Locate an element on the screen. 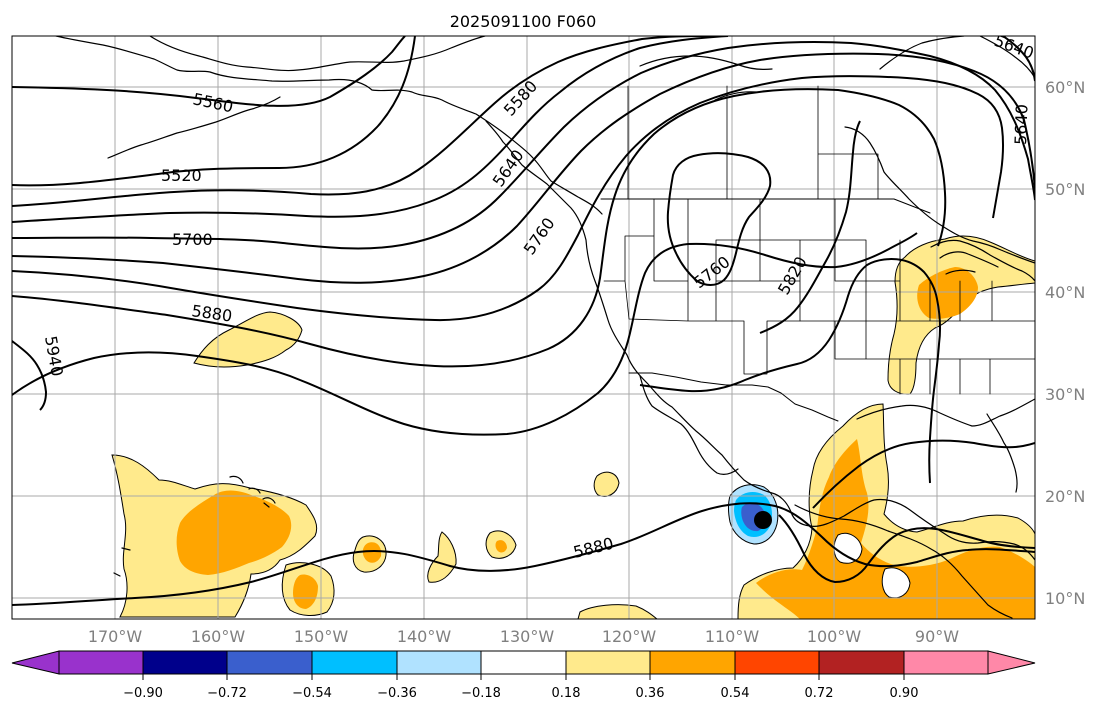 This screenshot has height=716, width=1105. longitude-label-90w: 90°W is located at coordinates (937, 636).